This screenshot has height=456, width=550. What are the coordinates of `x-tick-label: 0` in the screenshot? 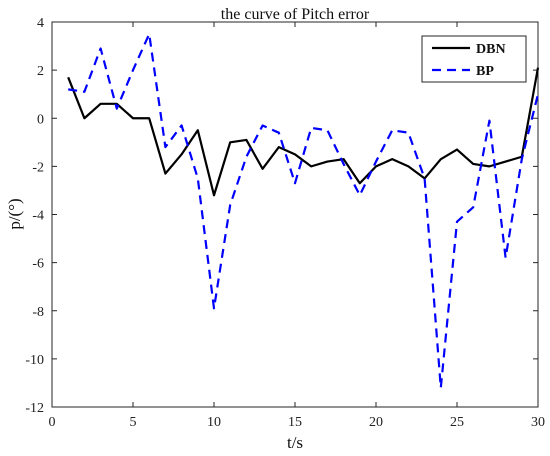 It's located at (52, 422).